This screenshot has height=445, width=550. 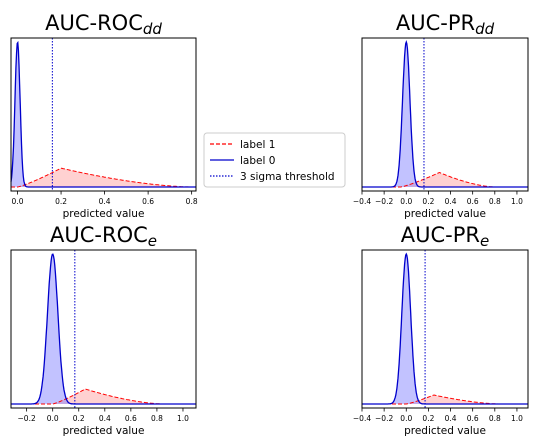 What do you see at coordinates (287, 177) in the screenshot?
I see `legend-label: 3 sigma threshold` at bounding box center [287, 177].